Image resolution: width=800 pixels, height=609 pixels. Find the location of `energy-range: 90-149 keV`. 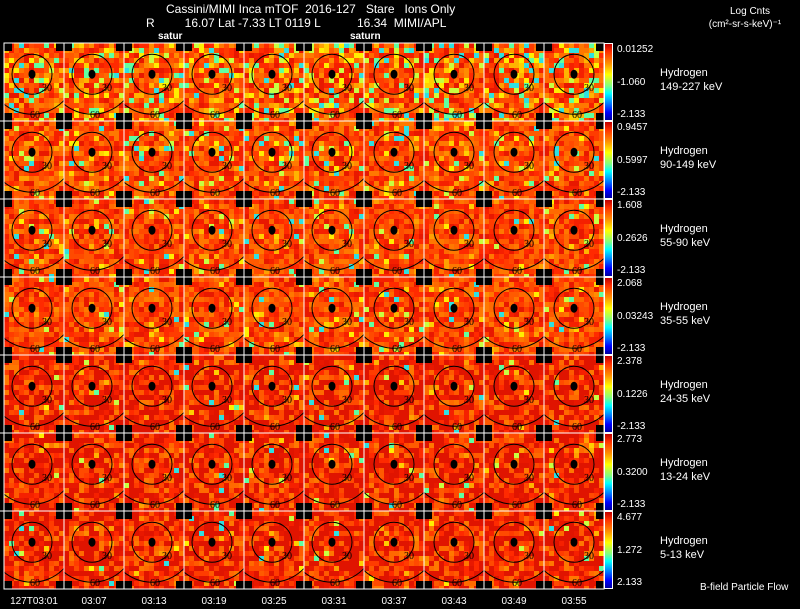

energy-range: 90-149 keV is located at coordinates (688, 165).